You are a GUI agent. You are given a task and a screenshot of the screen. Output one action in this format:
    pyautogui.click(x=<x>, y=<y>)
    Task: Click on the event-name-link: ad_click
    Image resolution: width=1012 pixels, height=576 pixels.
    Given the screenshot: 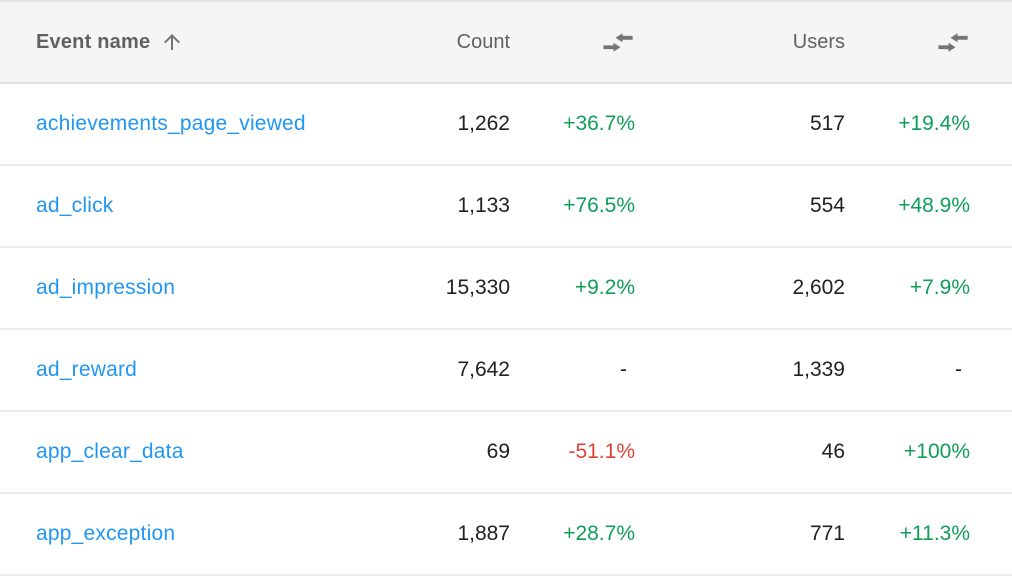 What is the action you would take?
    pyautogui.click(x=75, y=205)
    